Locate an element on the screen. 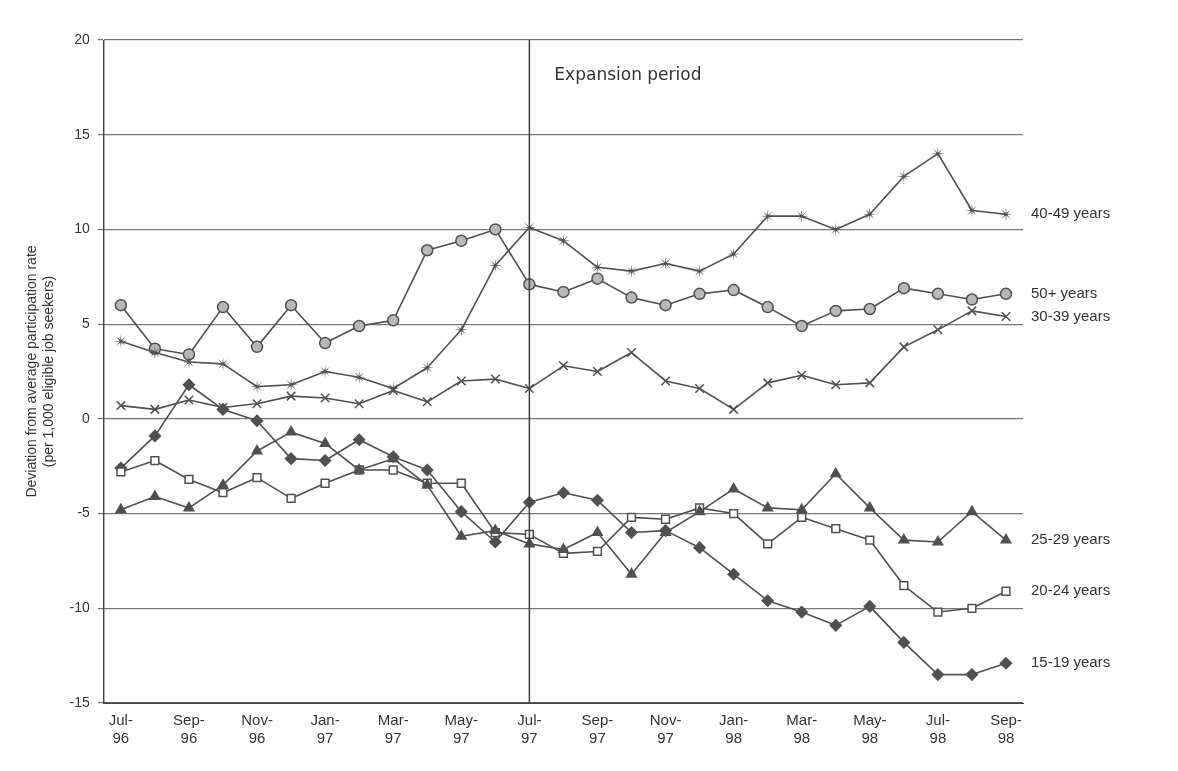 This screenshot has width=1178, height=771. y-tick-label: 10 is located at coordinates (82, 228).